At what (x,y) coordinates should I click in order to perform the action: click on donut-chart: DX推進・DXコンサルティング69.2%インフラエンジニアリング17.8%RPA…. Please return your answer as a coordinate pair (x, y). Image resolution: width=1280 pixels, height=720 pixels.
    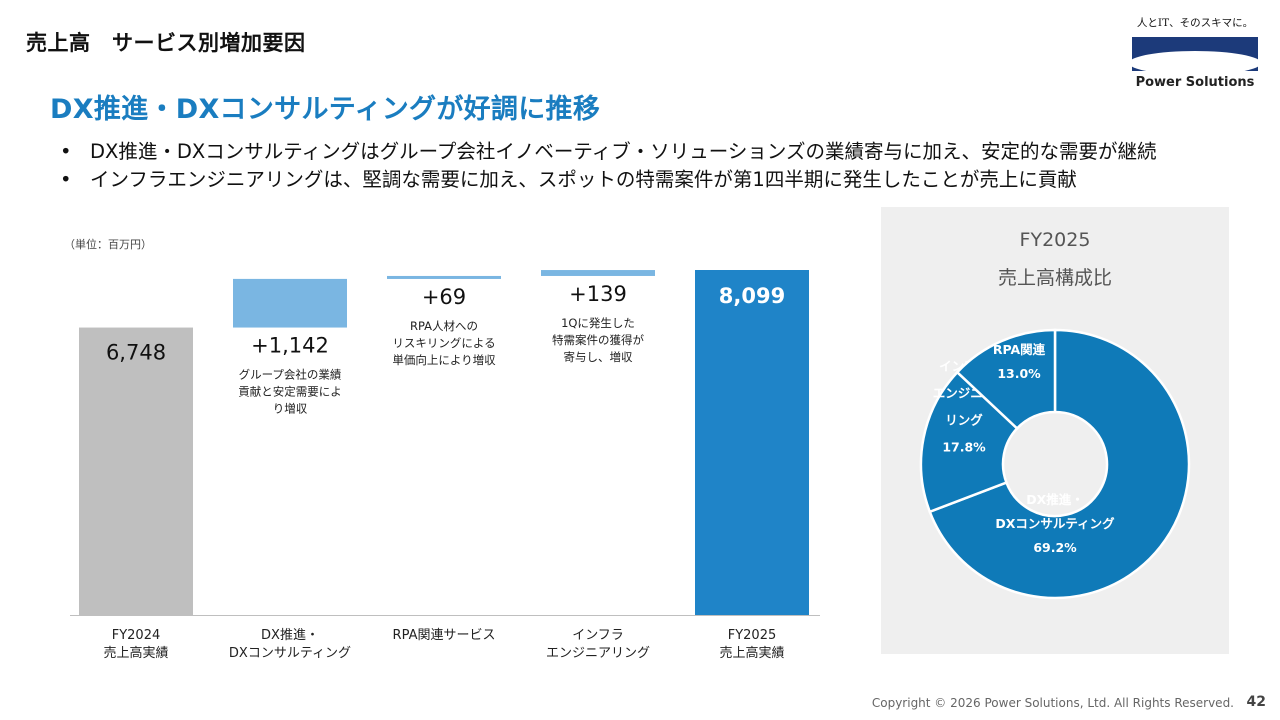
    Looking at the image, I should click on (1055, 464).